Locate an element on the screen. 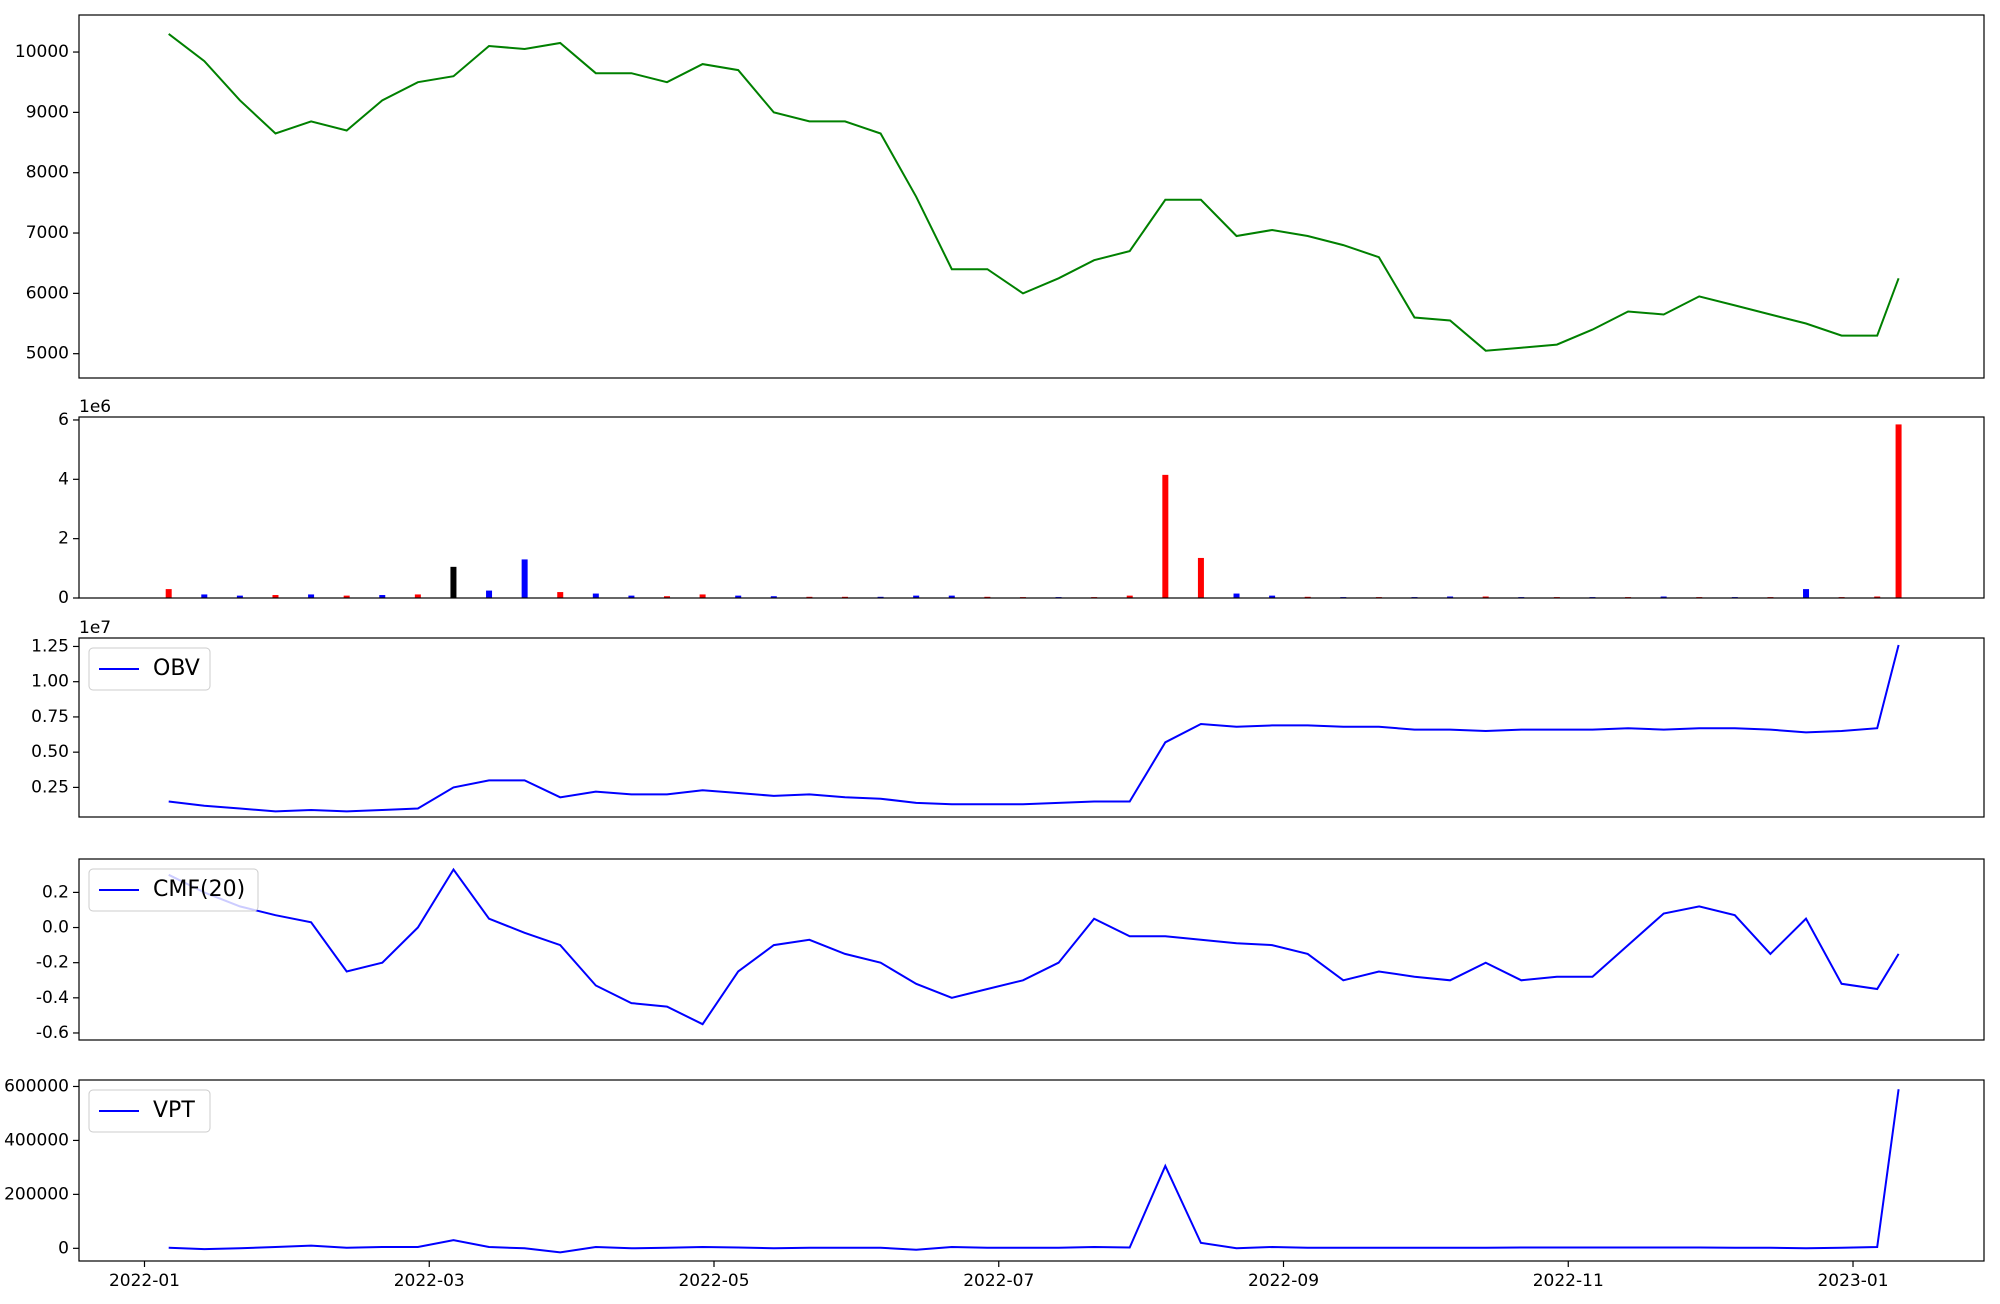 The width and height of the screenshot is (2000, 1304). y-tick-label: 0.75 is located at coordinates (50, 717).